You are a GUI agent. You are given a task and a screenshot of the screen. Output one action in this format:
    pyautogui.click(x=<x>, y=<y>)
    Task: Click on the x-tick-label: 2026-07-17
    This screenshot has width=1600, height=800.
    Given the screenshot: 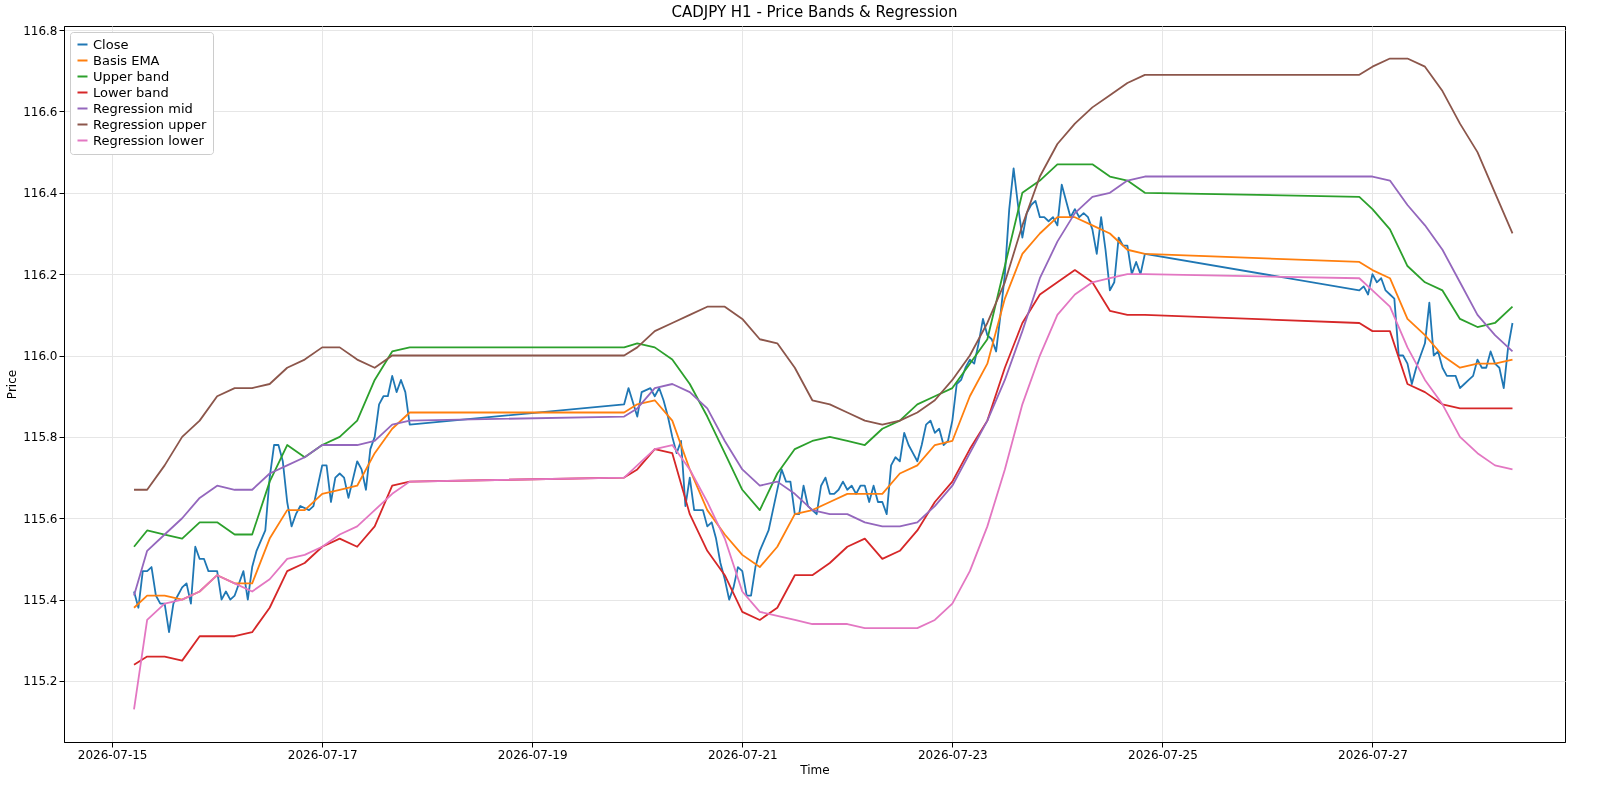 What is the action you would take?
    pyautogui.click(x=322, y=754)
    